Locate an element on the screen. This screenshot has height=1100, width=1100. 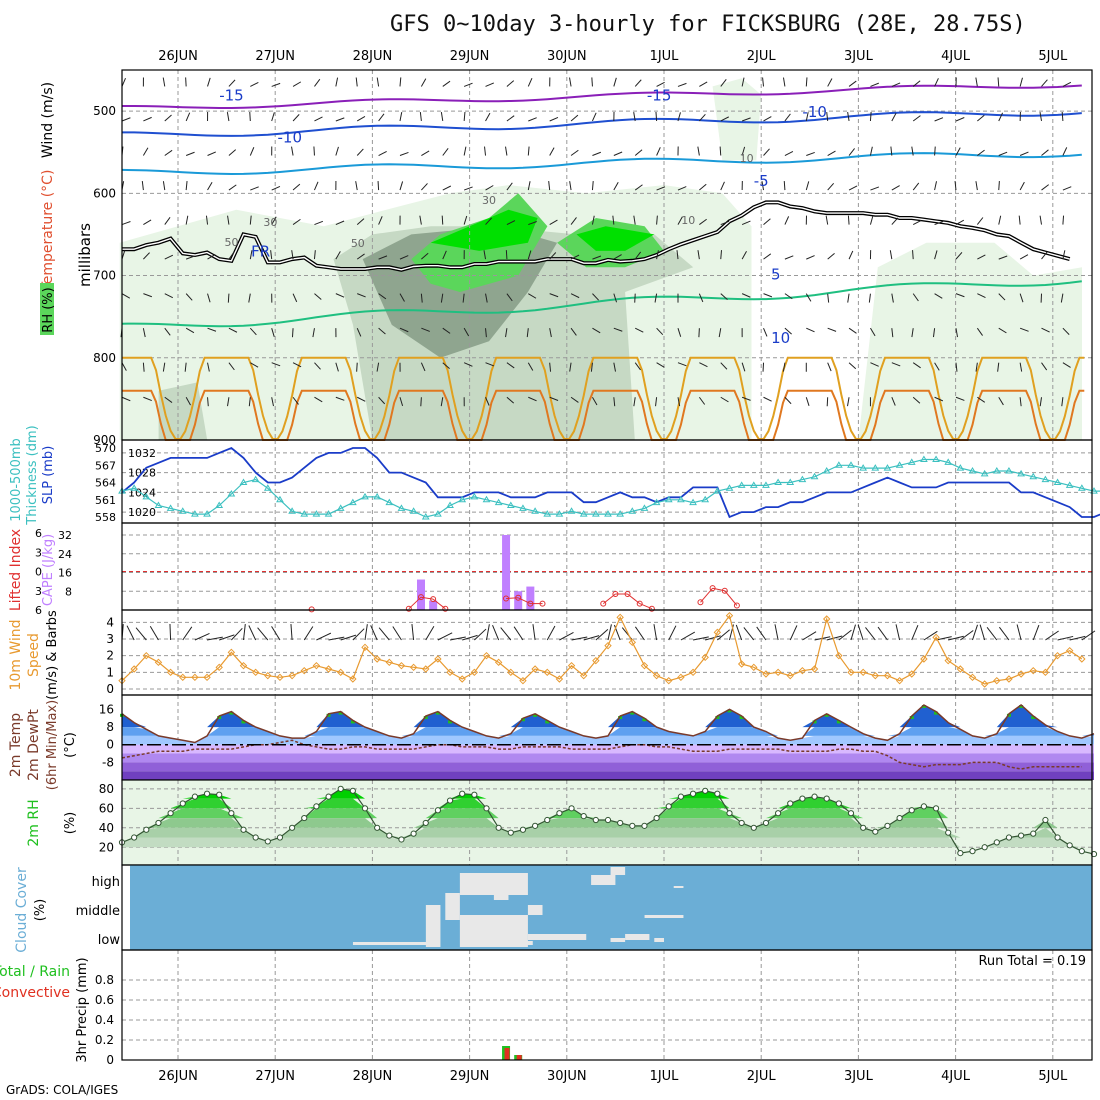
day-label-bottom: 28JUN is located at coordinates (373, 1076).